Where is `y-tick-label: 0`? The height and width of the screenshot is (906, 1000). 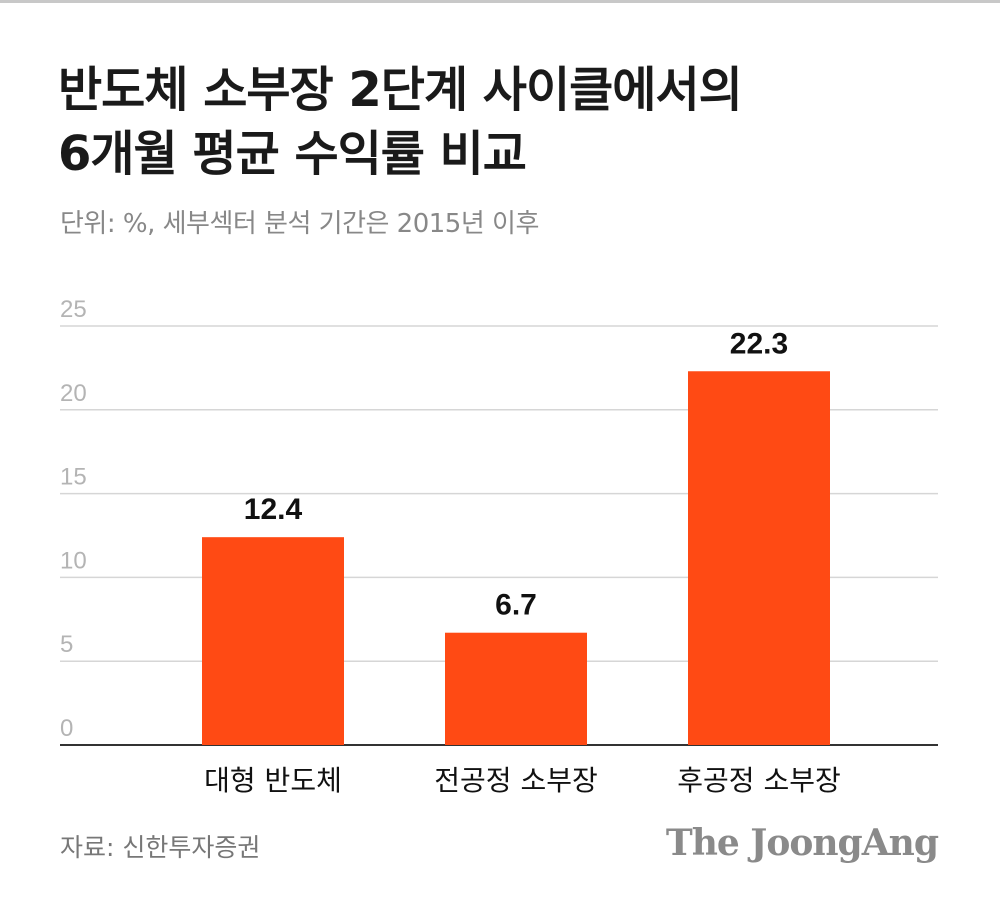 y-tick-label: 0 is located at coordinates (66, 728).